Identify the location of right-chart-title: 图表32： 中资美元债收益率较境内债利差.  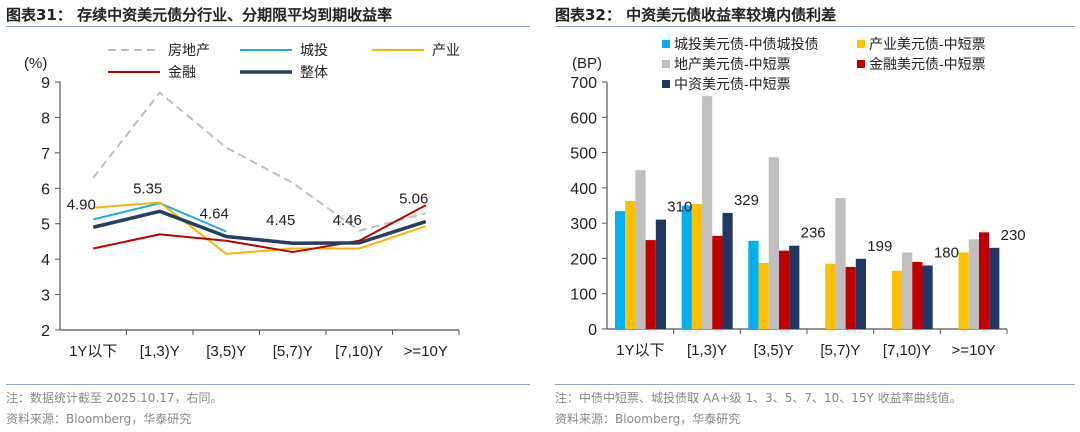
(696, 15).